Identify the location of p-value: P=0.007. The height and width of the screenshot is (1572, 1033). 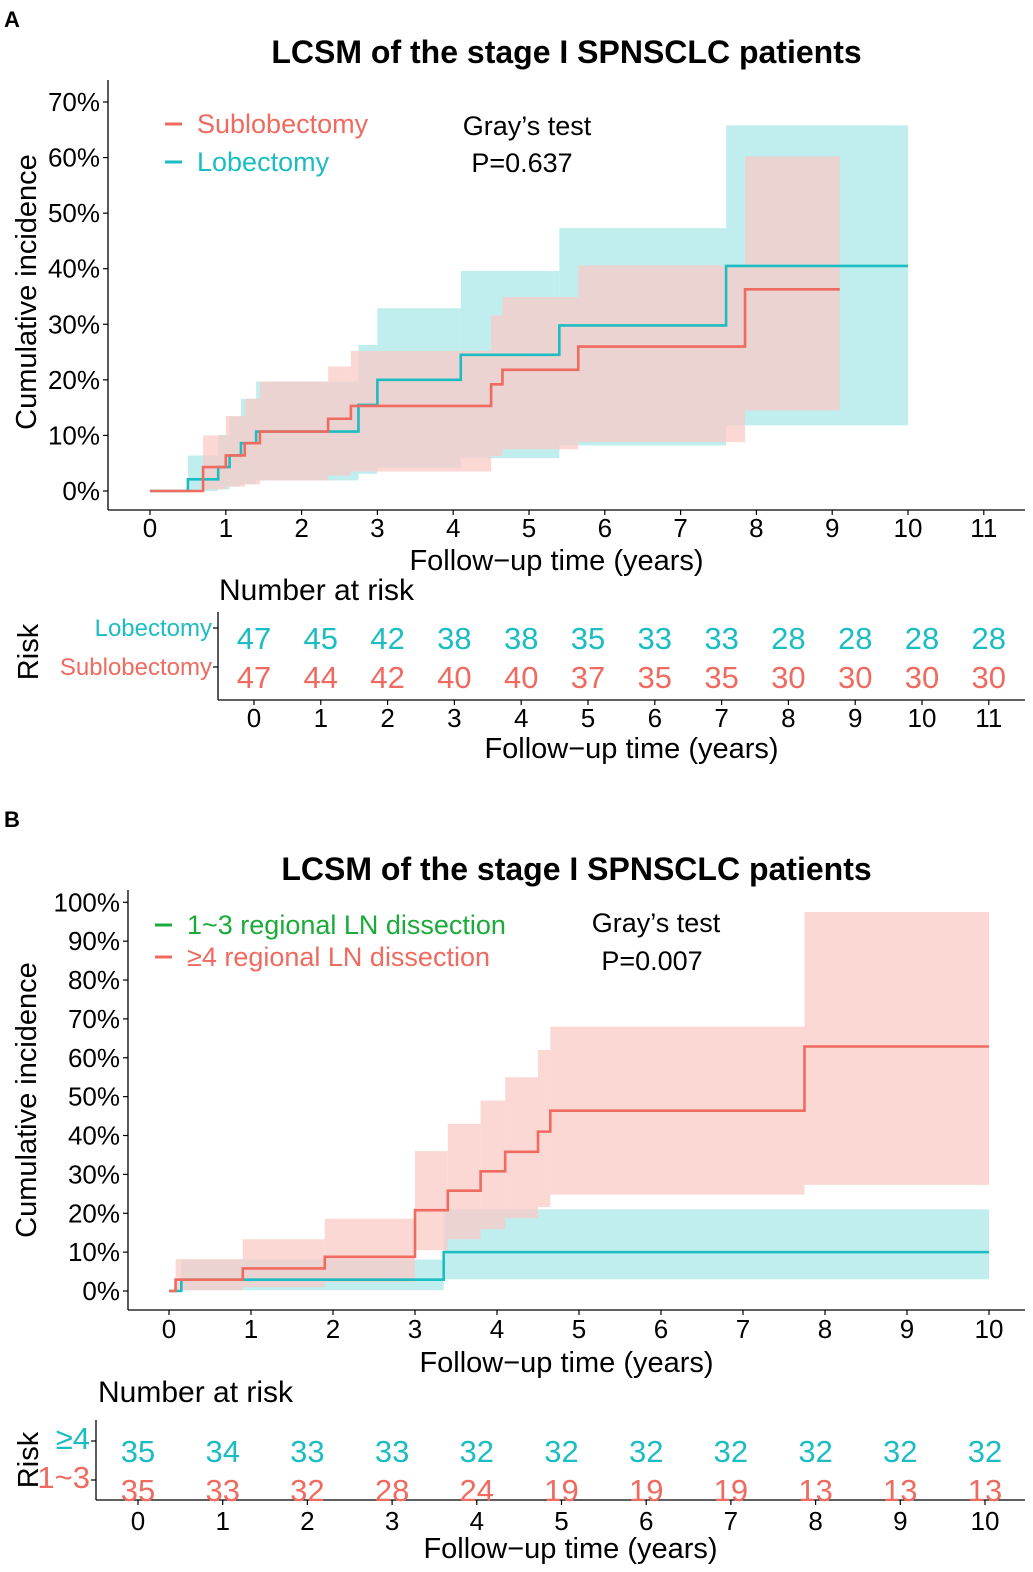
(651, 961).